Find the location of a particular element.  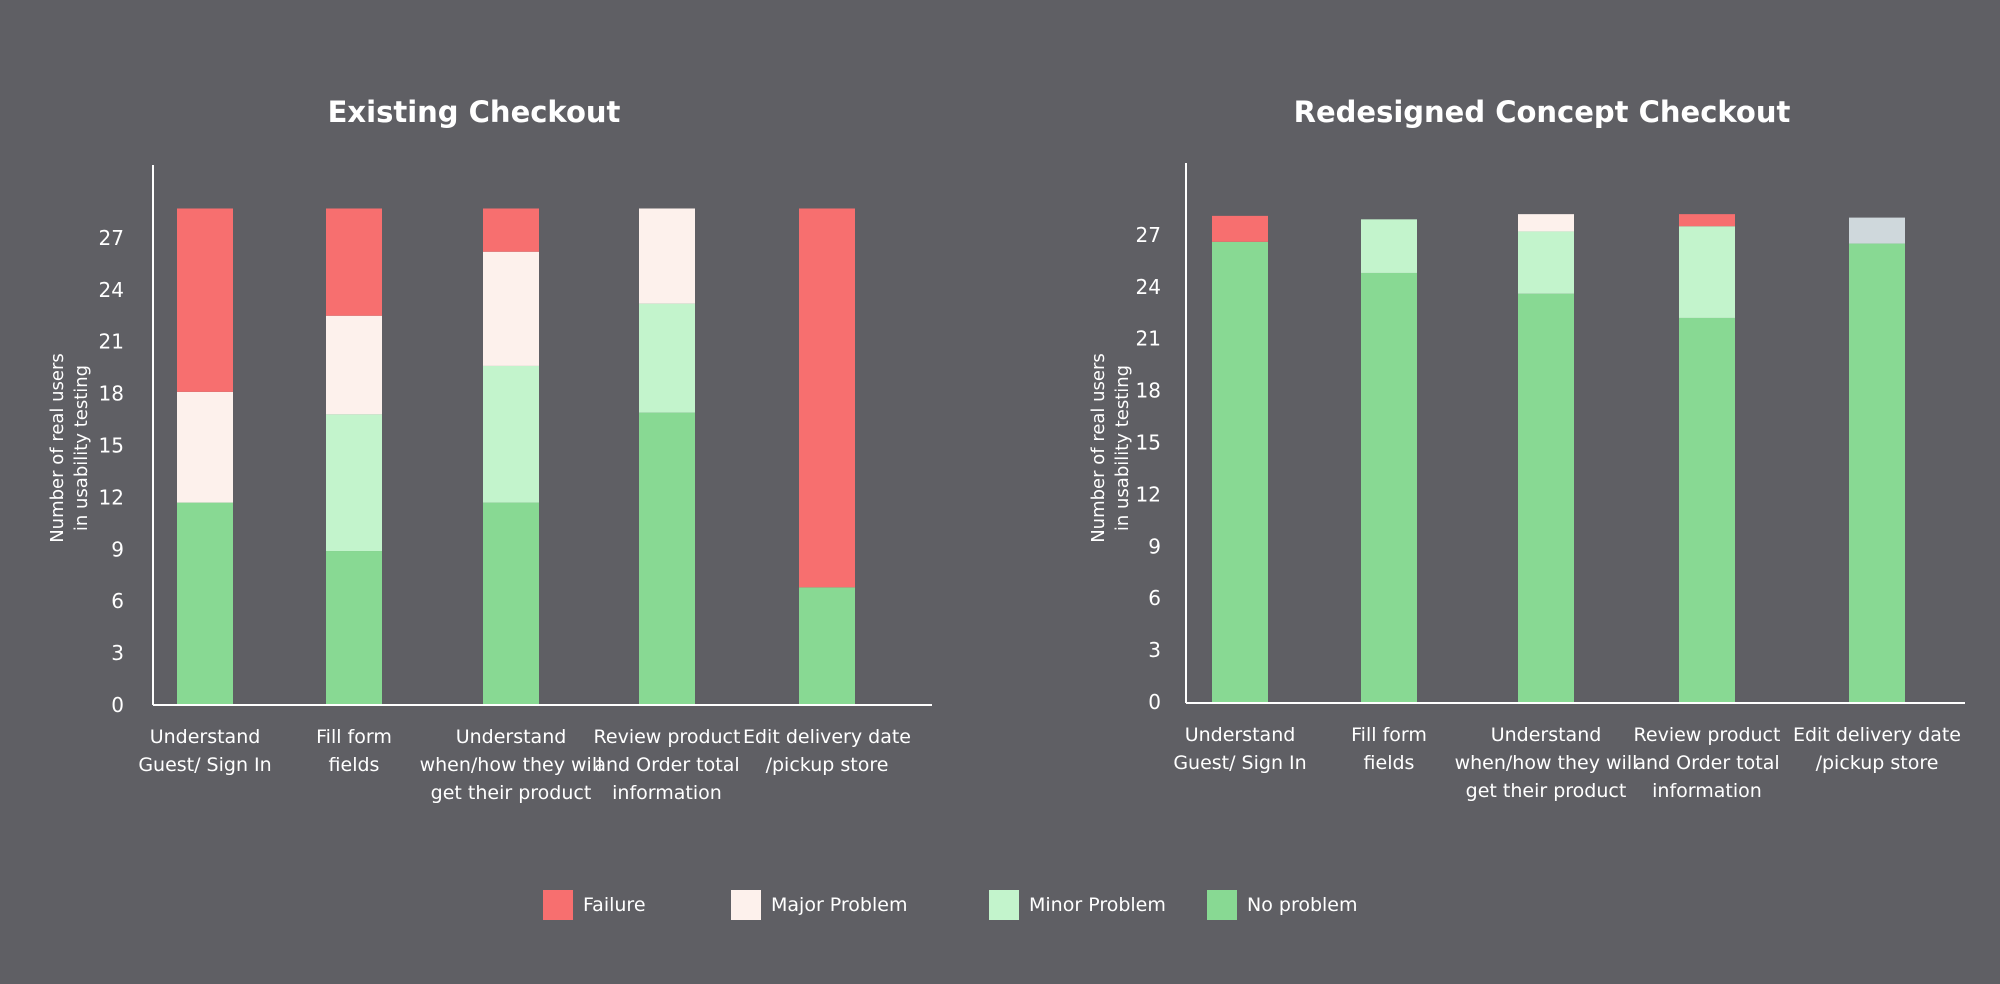

legend-label: No problem is located at coordinates (1302, 905).